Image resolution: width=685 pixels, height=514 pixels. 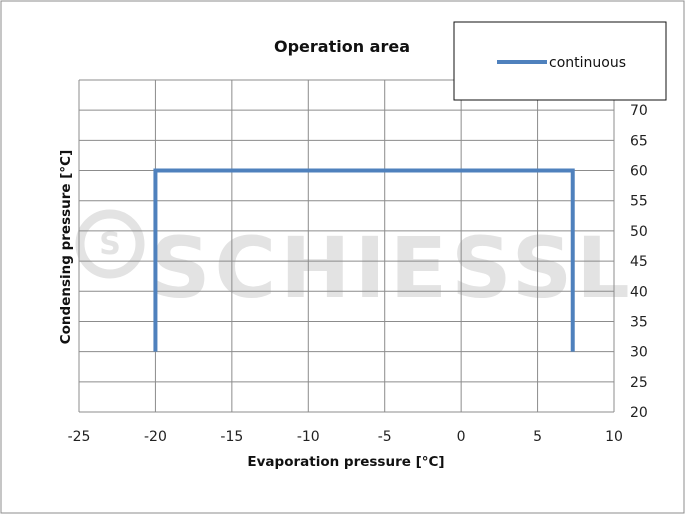 I want to click on y-tick-label: 30, so click(x=639, y=353).